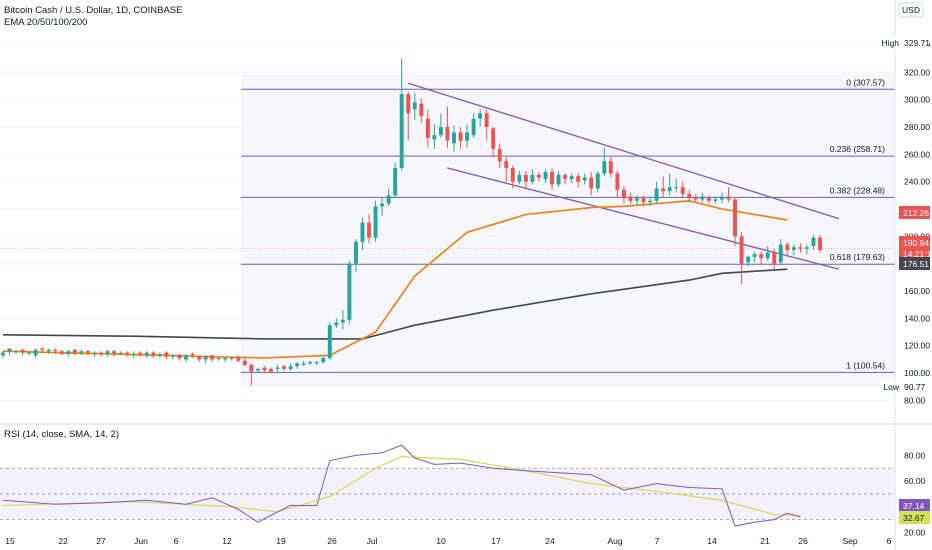 The height and width of the screenshot is (550, 932). Describe the element at coordinates (917, 127) in the screenshot. I see `price-tick-label: 280.00` at that location.